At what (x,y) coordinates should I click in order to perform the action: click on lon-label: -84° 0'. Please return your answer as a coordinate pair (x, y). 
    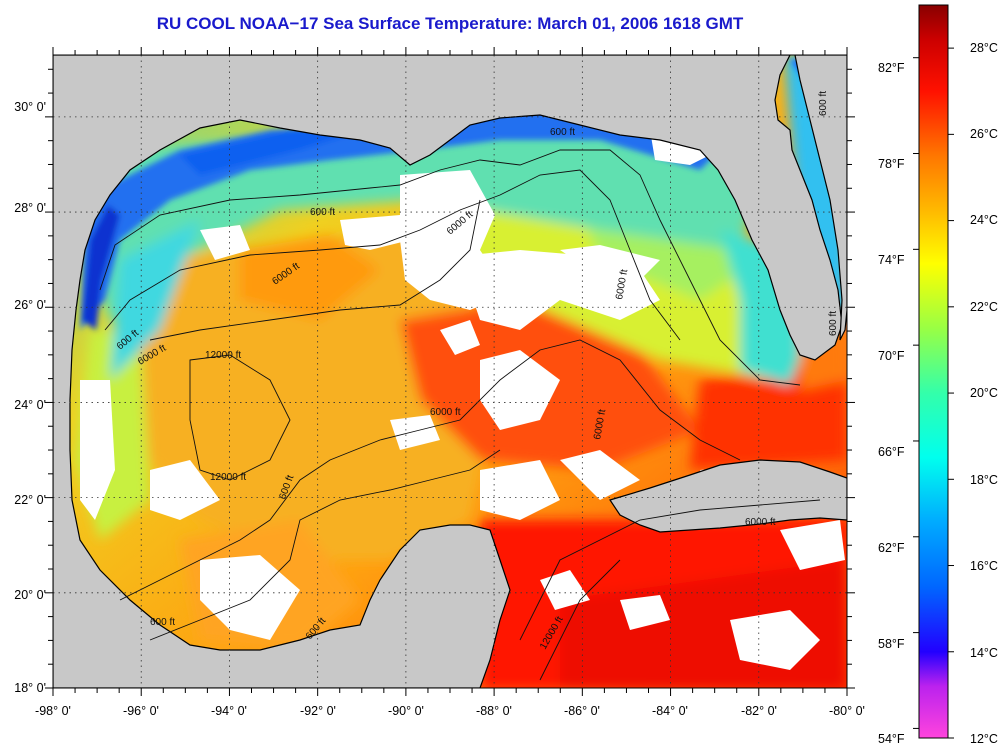
    Looking at the image, I should click on (670, 711).